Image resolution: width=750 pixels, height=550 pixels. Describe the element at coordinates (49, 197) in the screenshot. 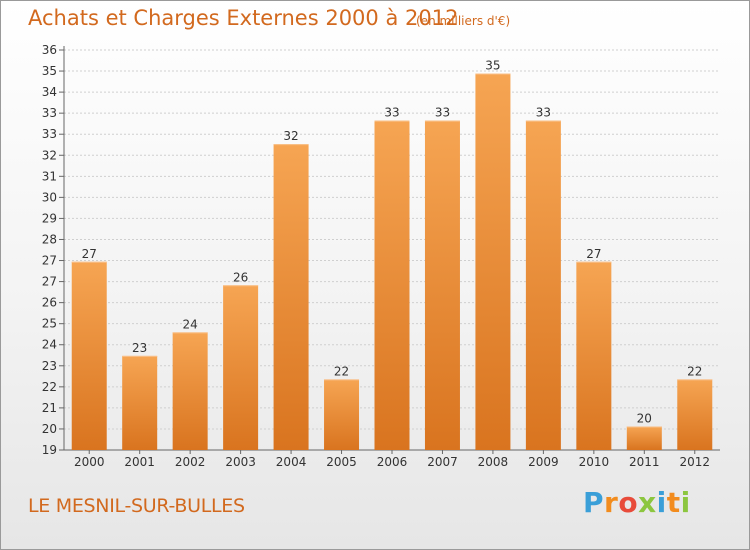

I see `y-tick-label: 30` at that location.